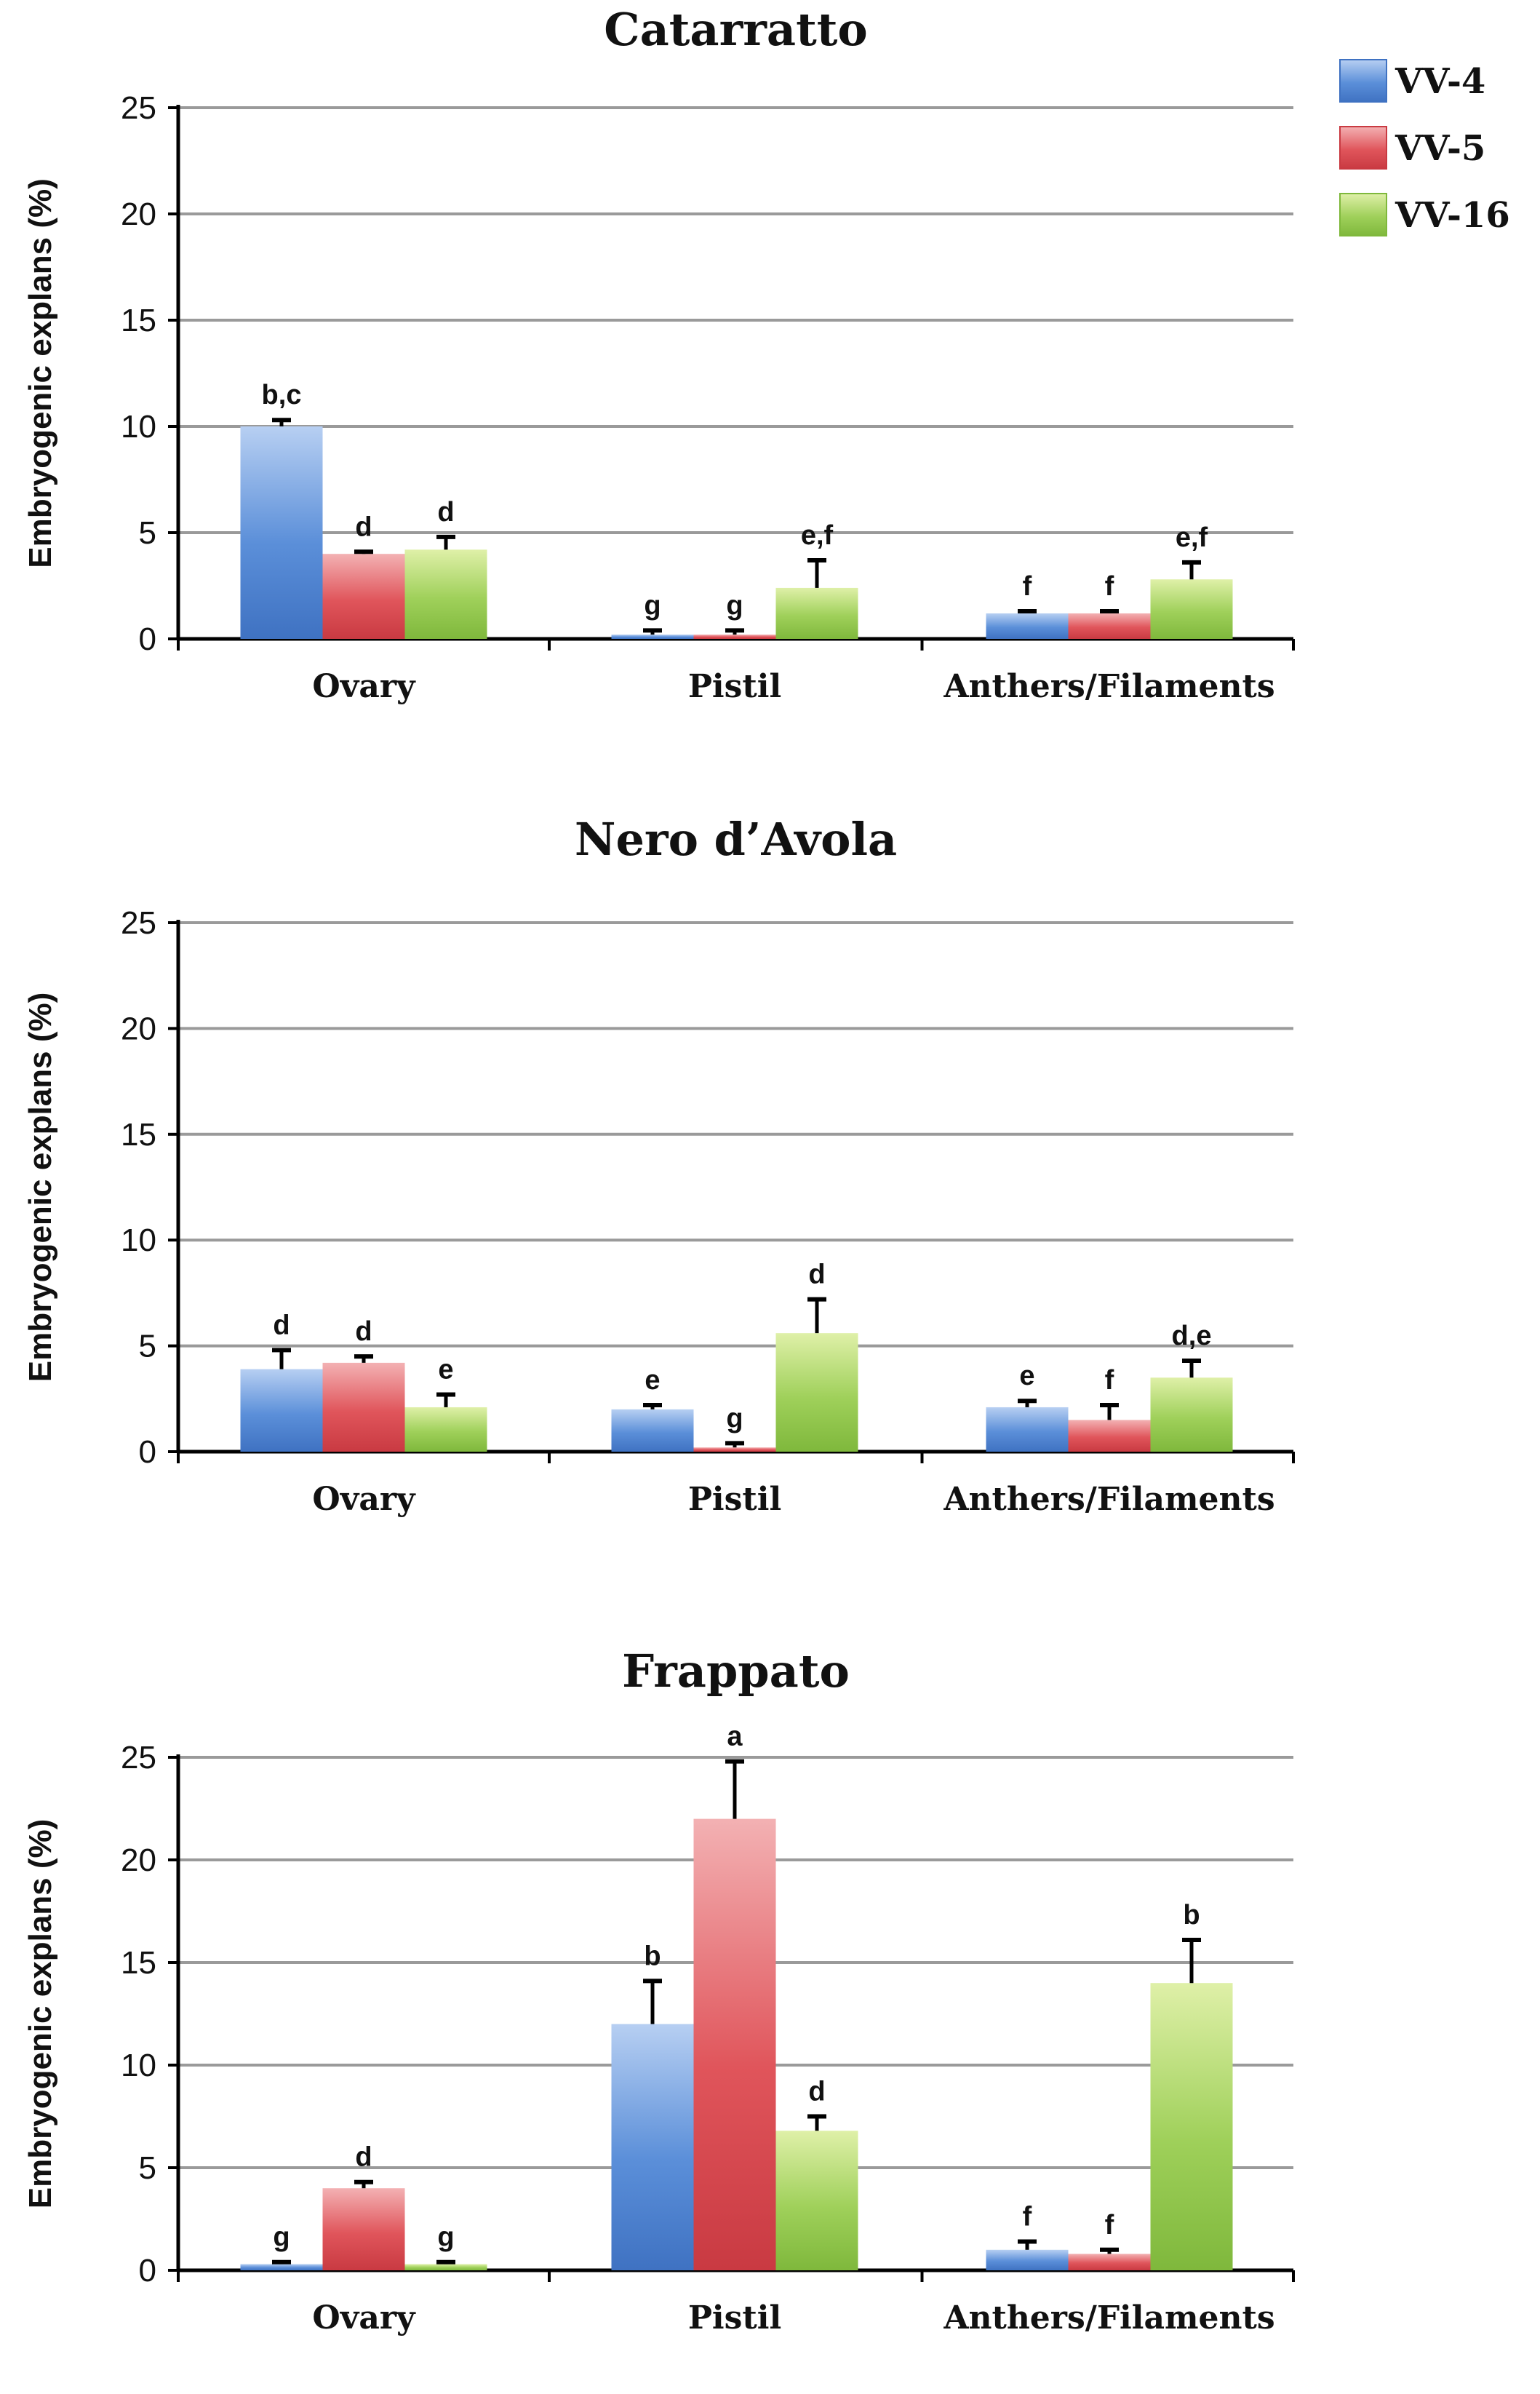 This screenshot has width=1540, height=2394. What do you see at coordinates (736, 1672) in the screenshot?
I see `chart-title: Frappato` at bounding box center [736, 1672].